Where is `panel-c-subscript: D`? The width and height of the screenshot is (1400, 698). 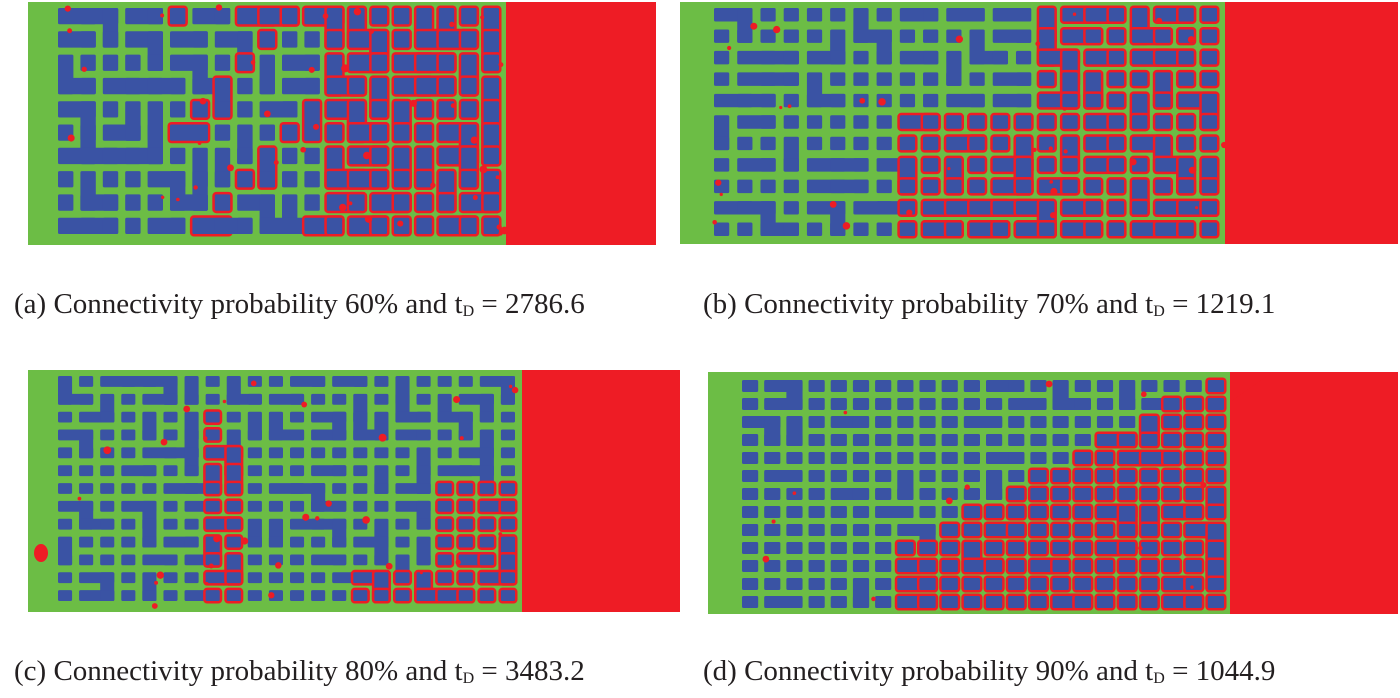 panel-c-subscript: D is located at coordinates (468, 678).